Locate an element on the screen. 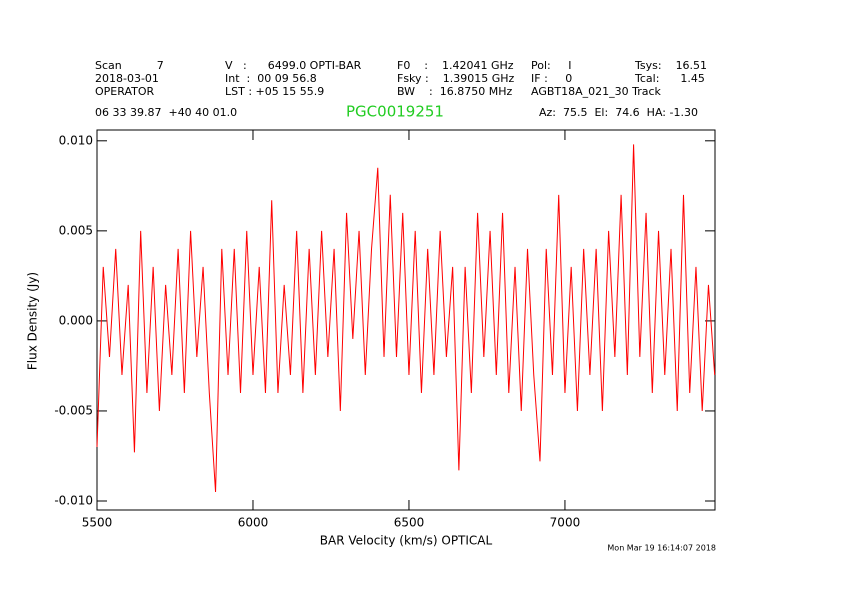 The image size is (842, 595). x-tick-label: 6000 is located at coordinates (253, 523).